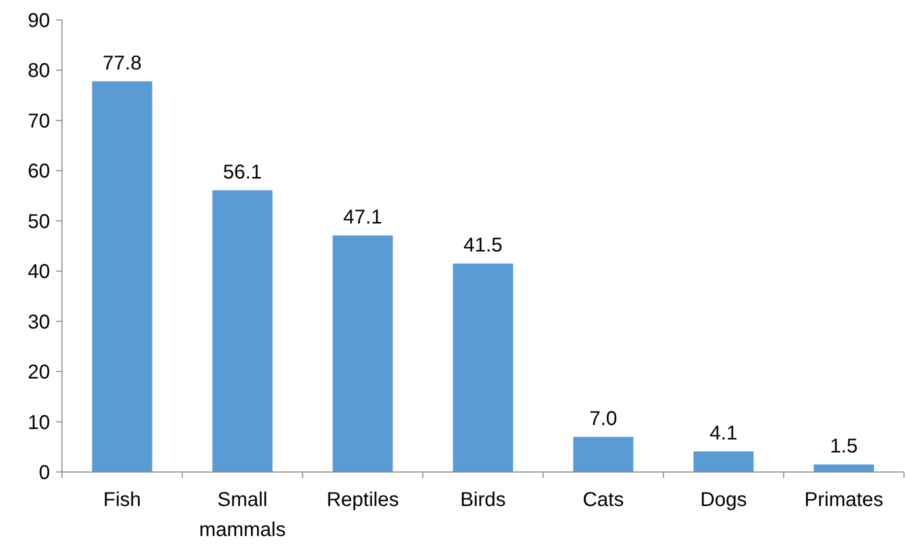 This screenshot has width=906, height=552. I want to click on y-tick-label: 0, so click(44, 473).